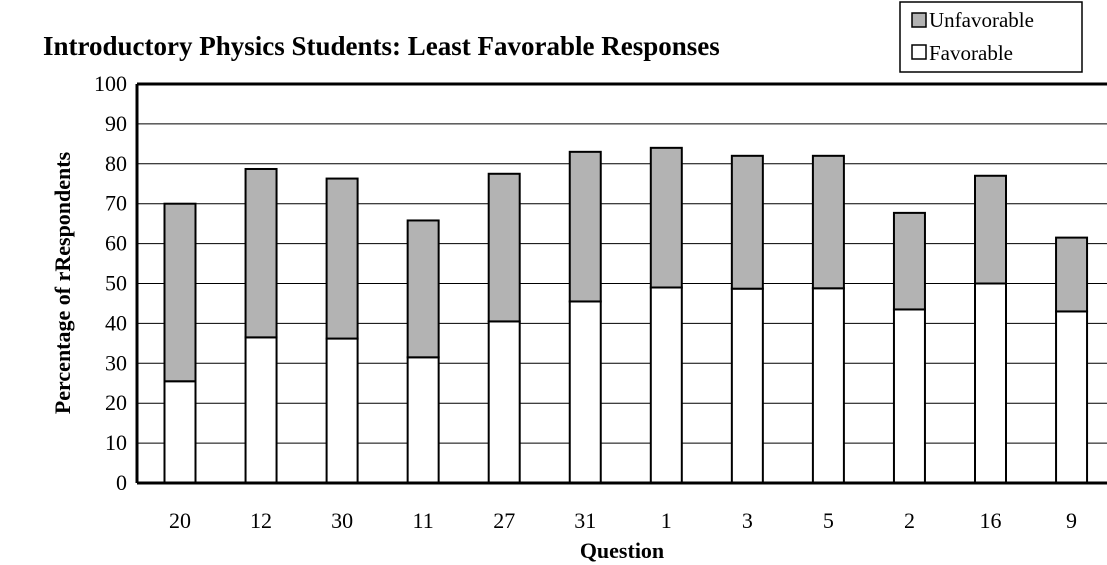  What do you see at coordinates (909, 396) in the screenshot?
I see `bar-segment-favorable-q2` at bounding box center [909, 396].